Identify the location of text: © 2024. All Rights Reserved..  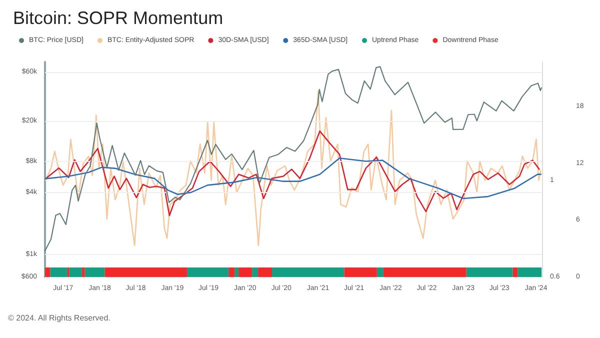
(59, 318).